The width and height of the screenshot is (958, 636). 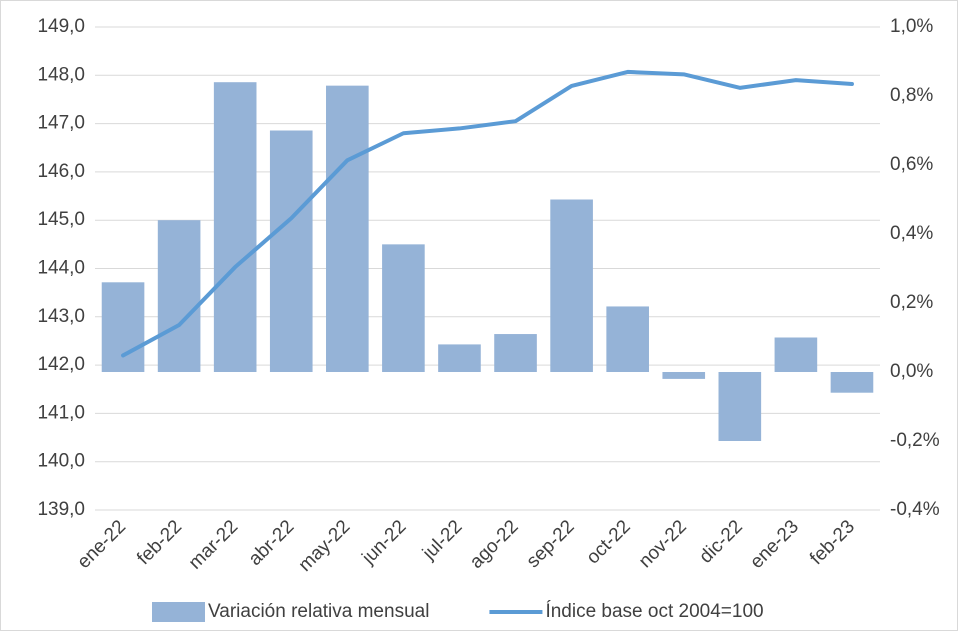 What do you see at coordinates (61, 171) in the screenshot?
I see `y-tick-label: 146,0` at bounding box center [61, 171].